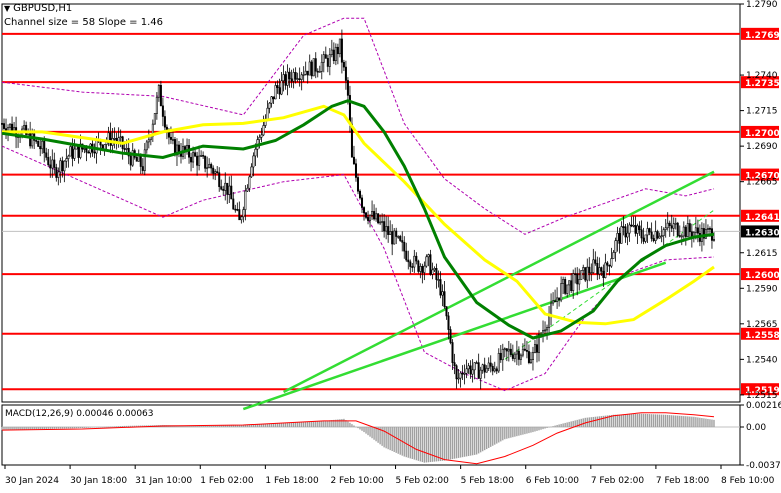 The height and width of the screenshot is (493, 781). Describe the element at coordinates (762, 360) in the screenshot. I see `y-tick-label: 1.2540` at that location.